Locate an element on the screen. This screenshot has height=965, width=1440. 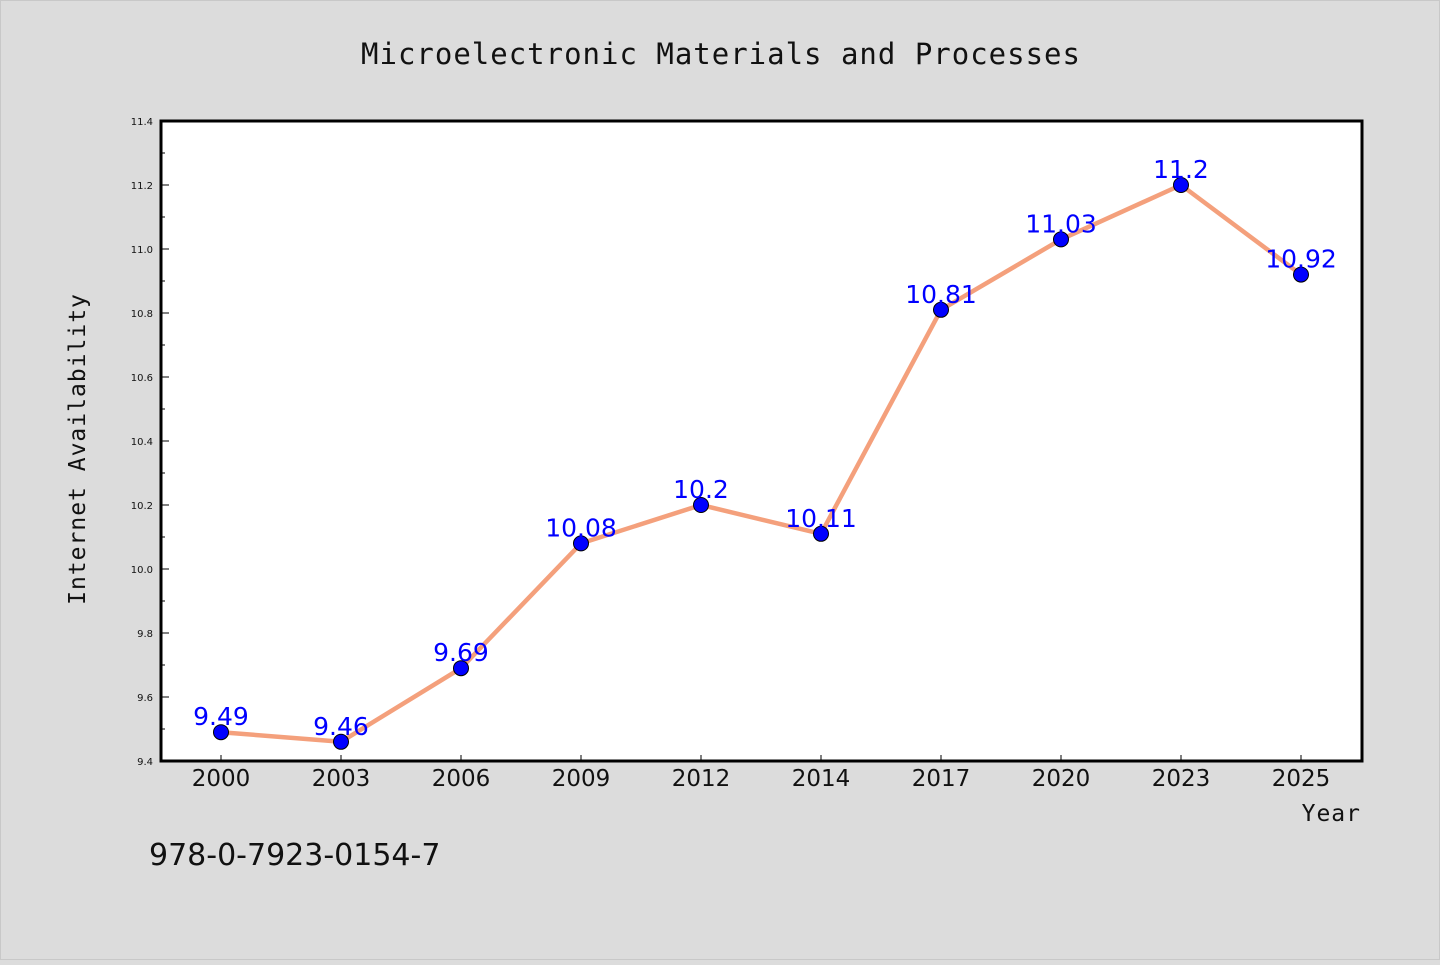
data-label: 9.49 is located at coordinates (221, 716).